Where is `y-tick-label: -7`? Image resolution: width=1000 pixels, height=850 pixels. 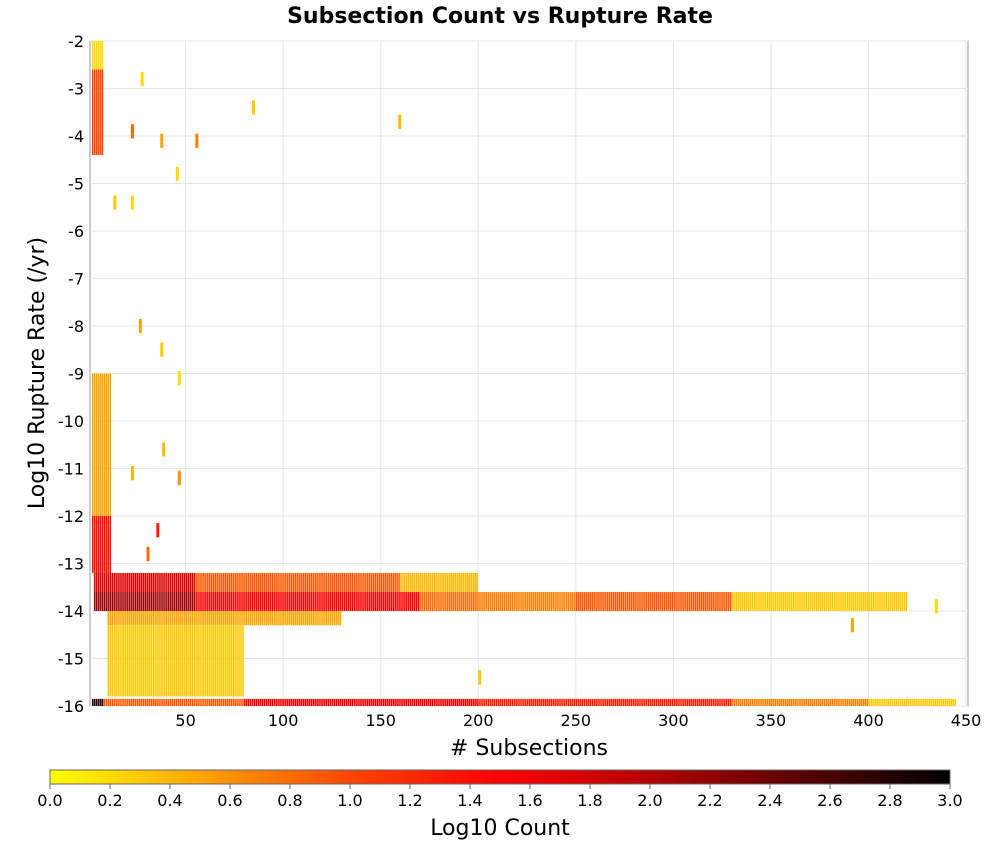 y-tick-label: -7 is located at coordinates (76, 279).